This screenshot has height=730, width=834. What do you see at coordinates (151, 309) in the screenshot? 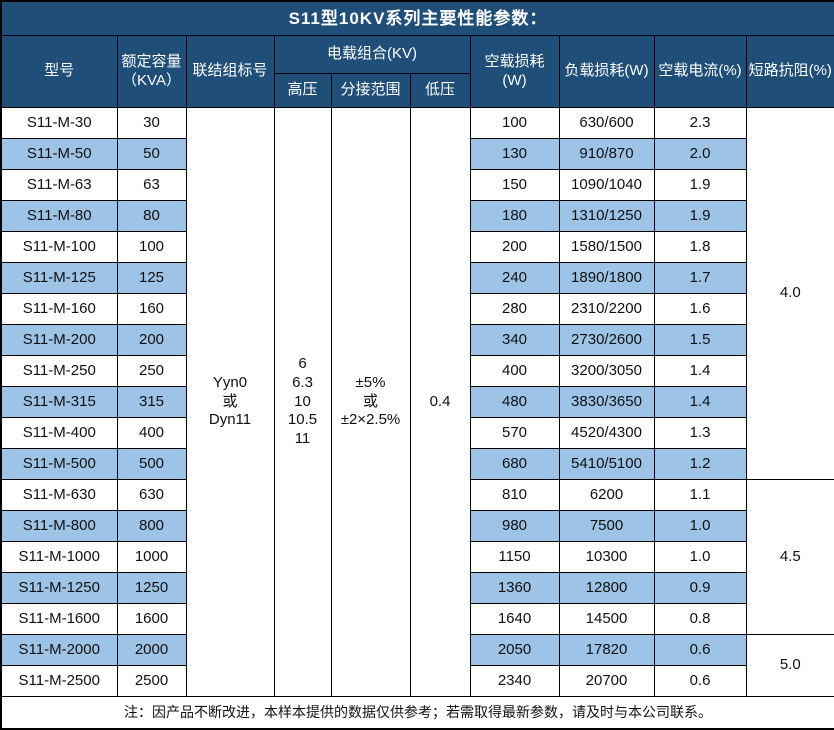
I see `capacity-cell: 160` at bounding box center [151, 309].